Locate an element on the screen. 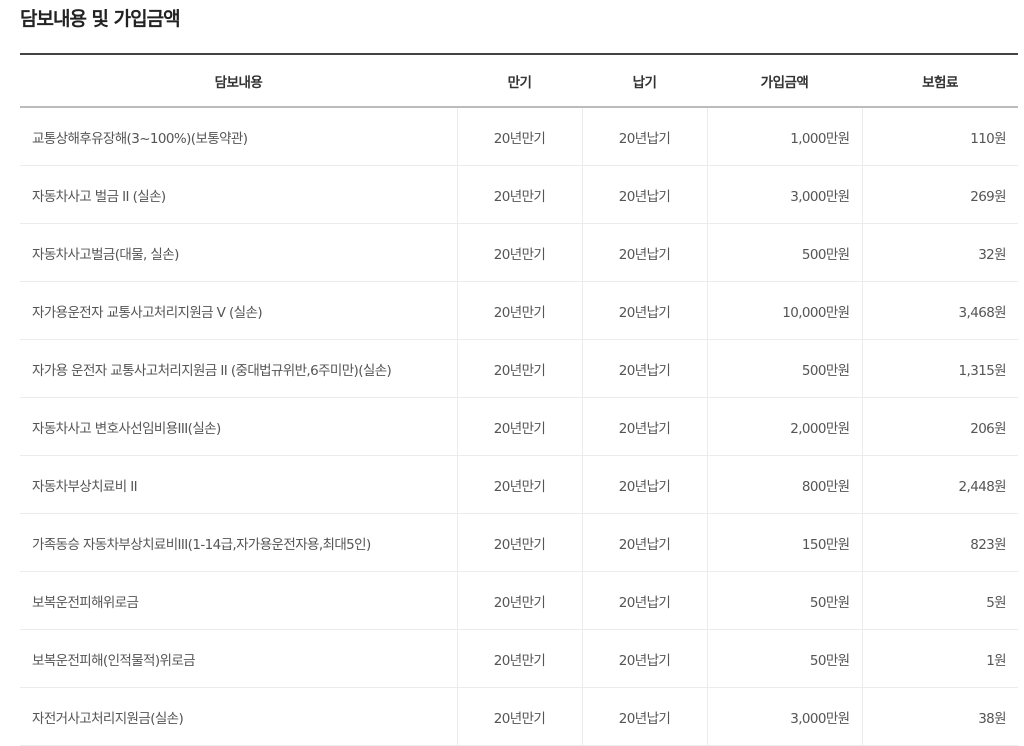 The width and height of the screenshot is (1024, 746). coverage-name: 자가용 운전자 교통사고처리지원금 II (중대법규위반,6주미만)(실손) is located at coordinates (238, 368).